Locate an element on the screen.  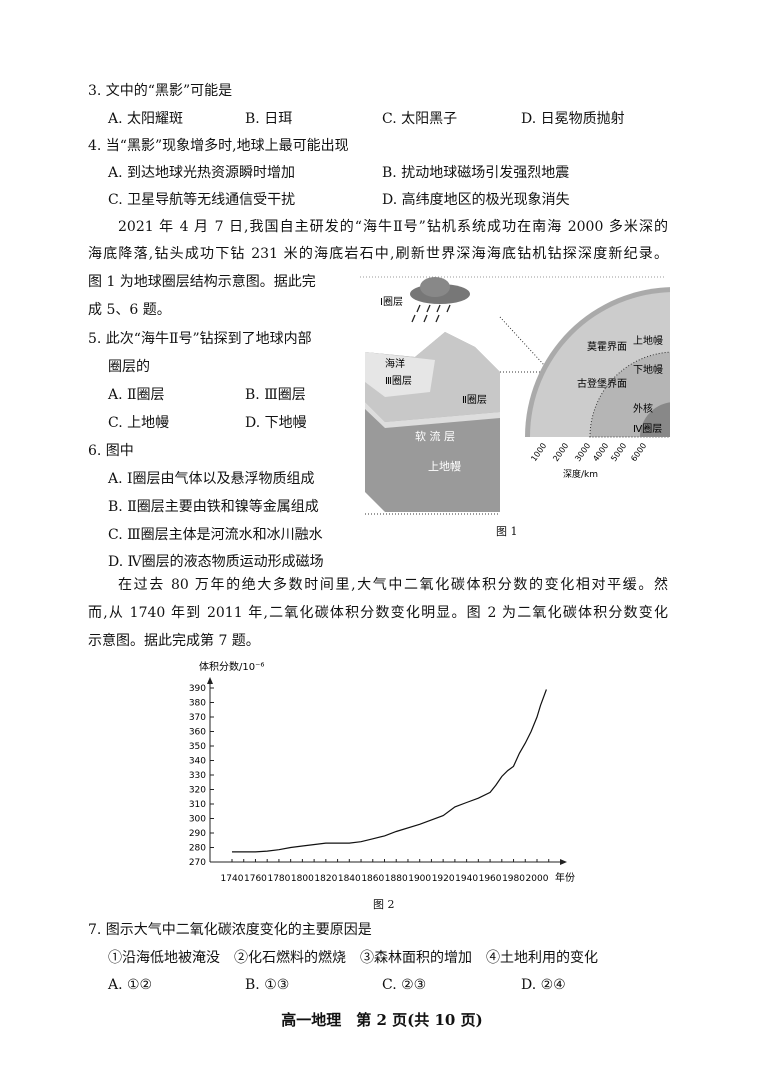
q5-option-c: C. 上地幔 is located at coordinates (139, 423).